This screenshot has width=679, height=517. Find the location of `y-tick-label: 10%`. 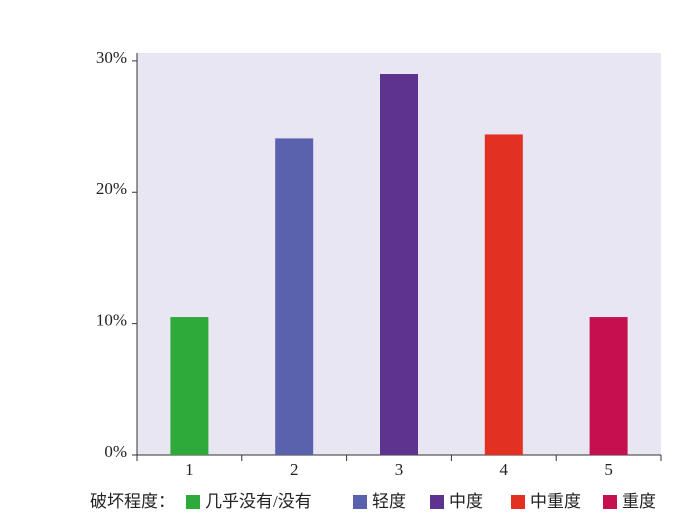

y-tick-label: 10% is located at coordinates (111, 320).